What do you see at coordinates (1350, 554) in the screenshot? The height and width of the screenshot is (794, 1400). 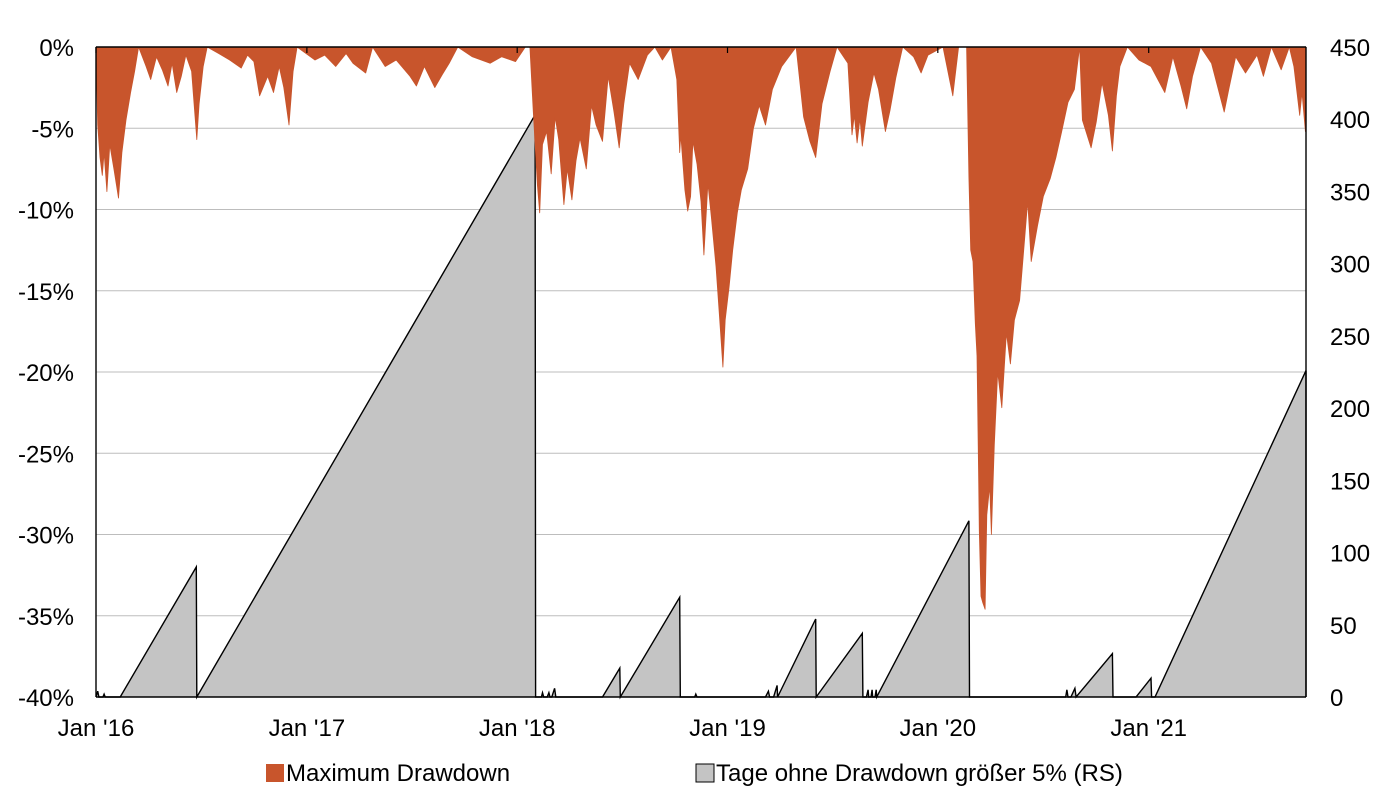 I see `right-y-tick-label: 100` at bounding box center [1350, 554].